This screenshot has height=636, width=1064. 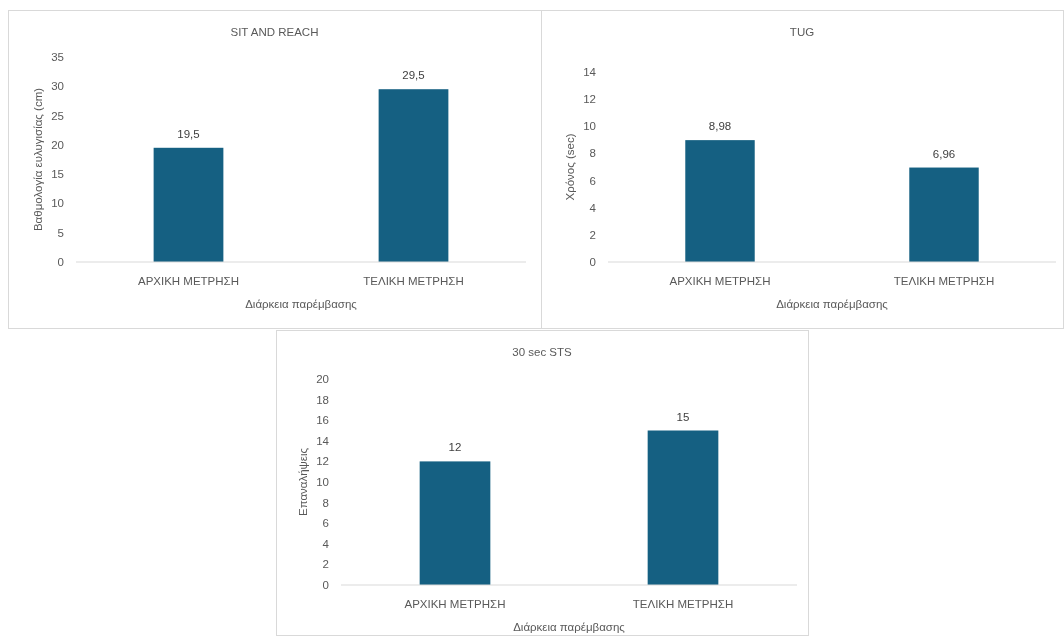 I want to click on y-tick-label: 25, so click(x=57, y=115).